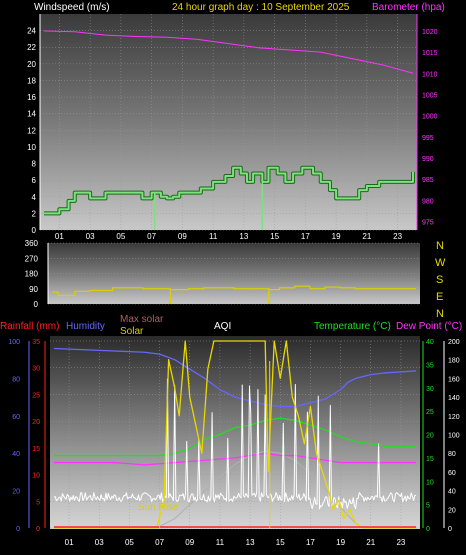 This screenshot has width=466, height=555. Describe the element at coordinates (31, 147) in the screenshot. I see `wind-y-tick-label: 10` at that location.